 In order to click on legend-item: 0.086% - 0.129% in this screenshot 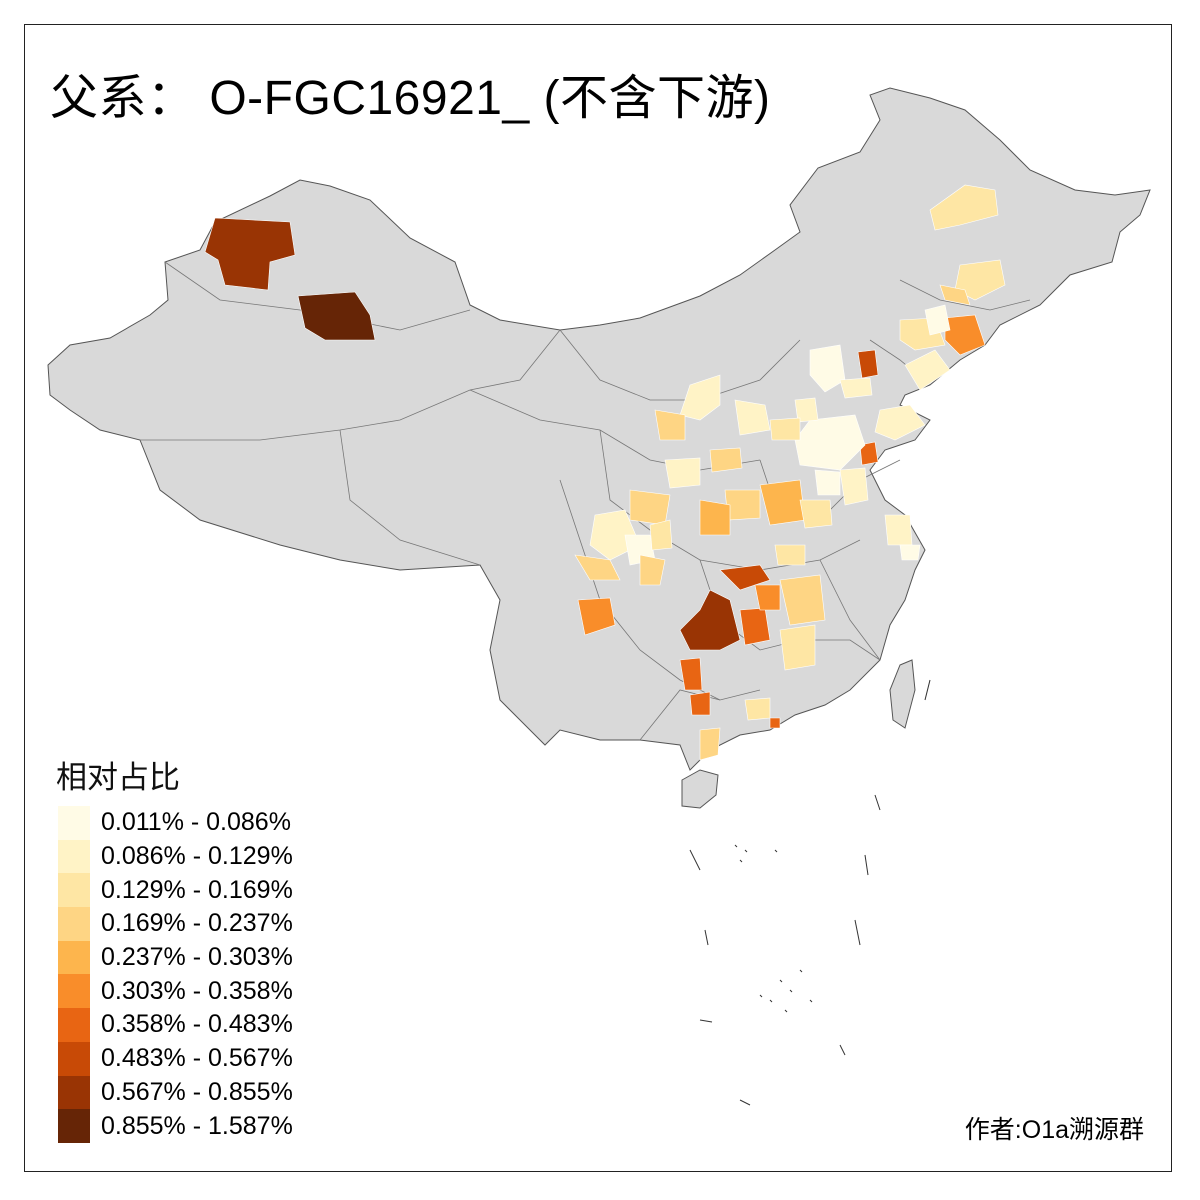, I will do `click(175, 856)`.